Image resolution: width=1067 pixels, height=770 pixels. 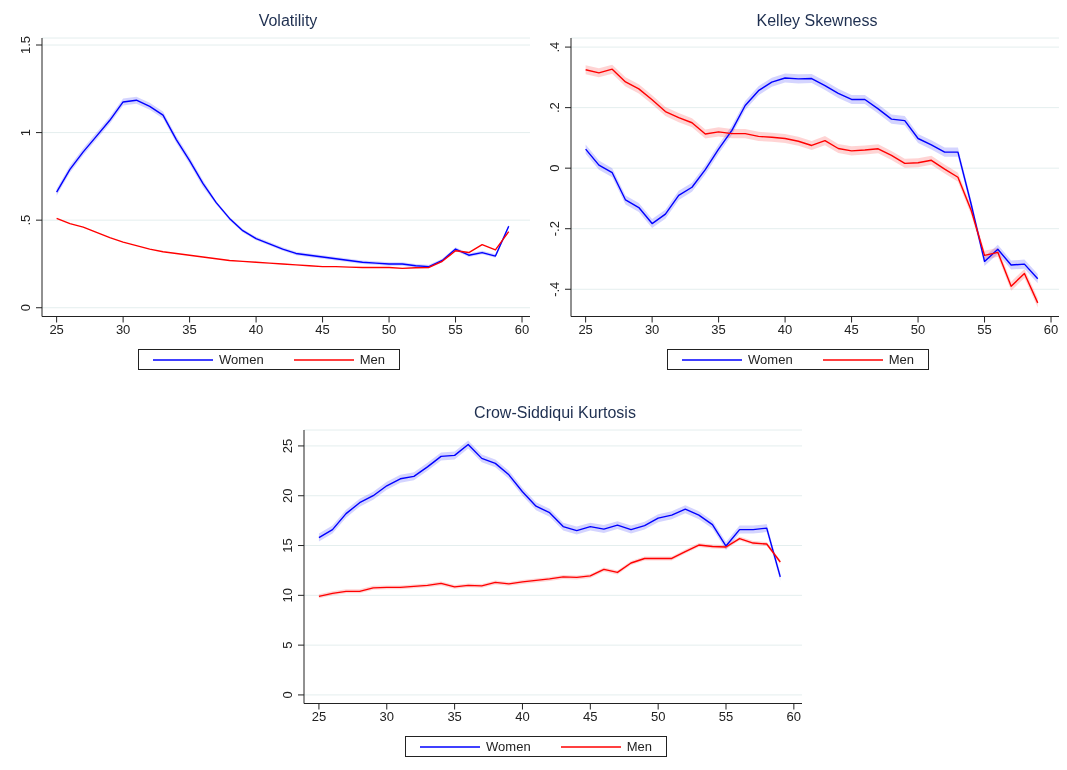 What do you see at coordinates (25, 132) in the screenshot?
I see `y-tick-label: 1` at bounding box center [25, 132].